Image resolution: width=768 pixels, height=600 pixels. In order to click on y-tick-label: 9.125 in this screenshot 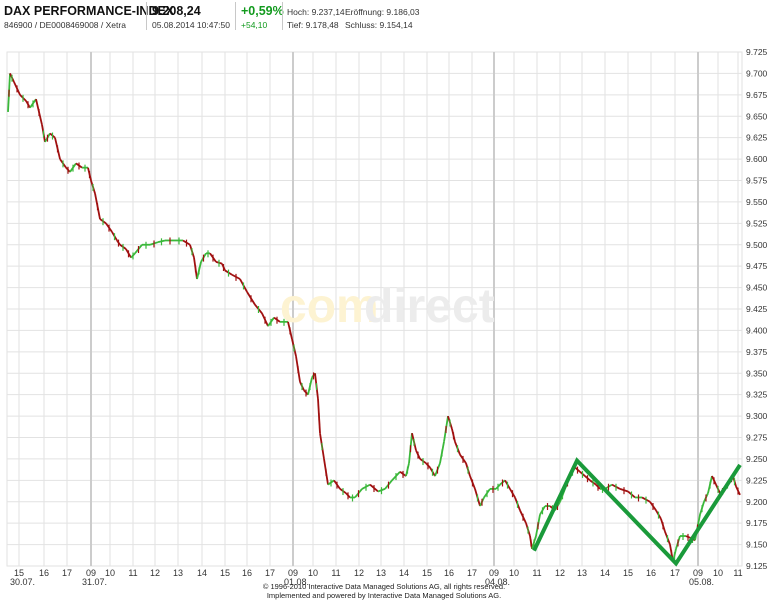, I will do `click(757, 566)`.